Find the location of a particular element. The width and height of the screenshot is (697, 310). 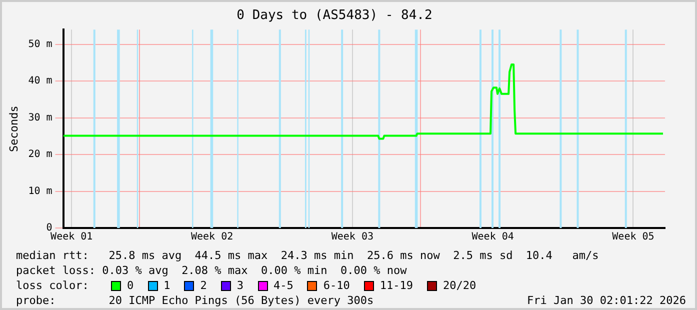

x-tick-label: Week 04 is located at coordinates (493, 237).